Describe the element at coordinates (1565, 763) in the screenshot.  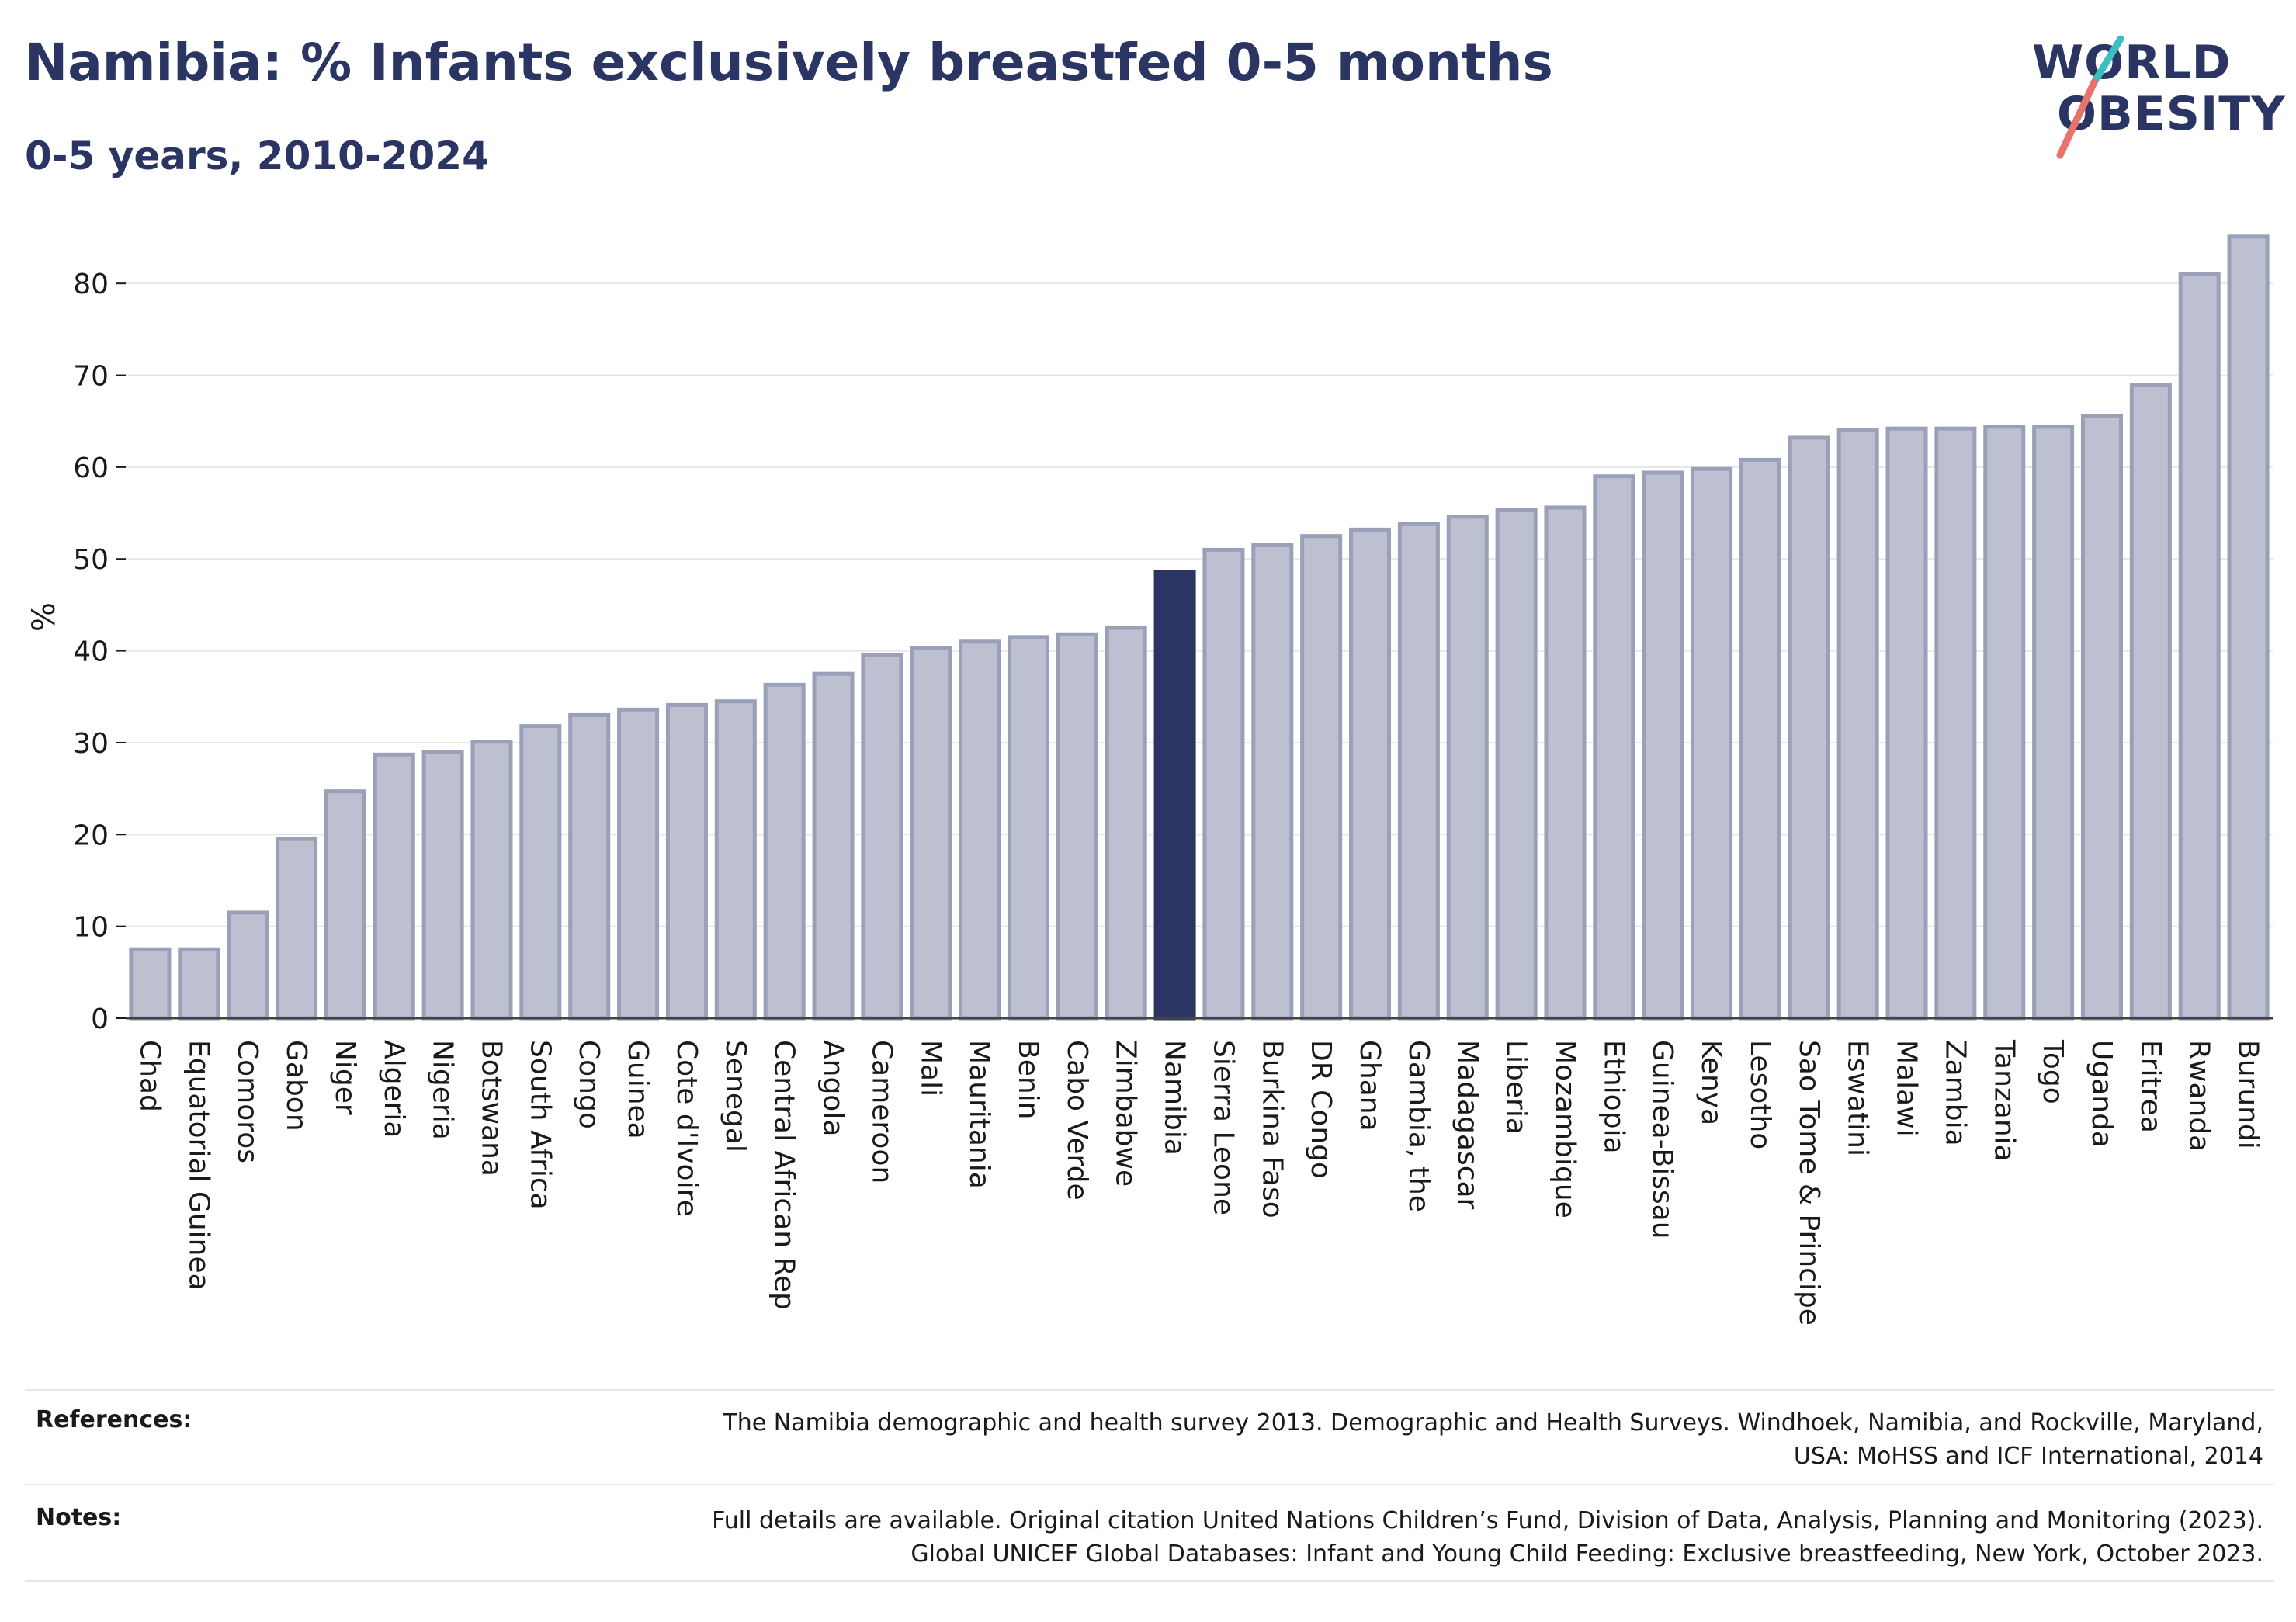
I see `bar-mozambique` at that location.